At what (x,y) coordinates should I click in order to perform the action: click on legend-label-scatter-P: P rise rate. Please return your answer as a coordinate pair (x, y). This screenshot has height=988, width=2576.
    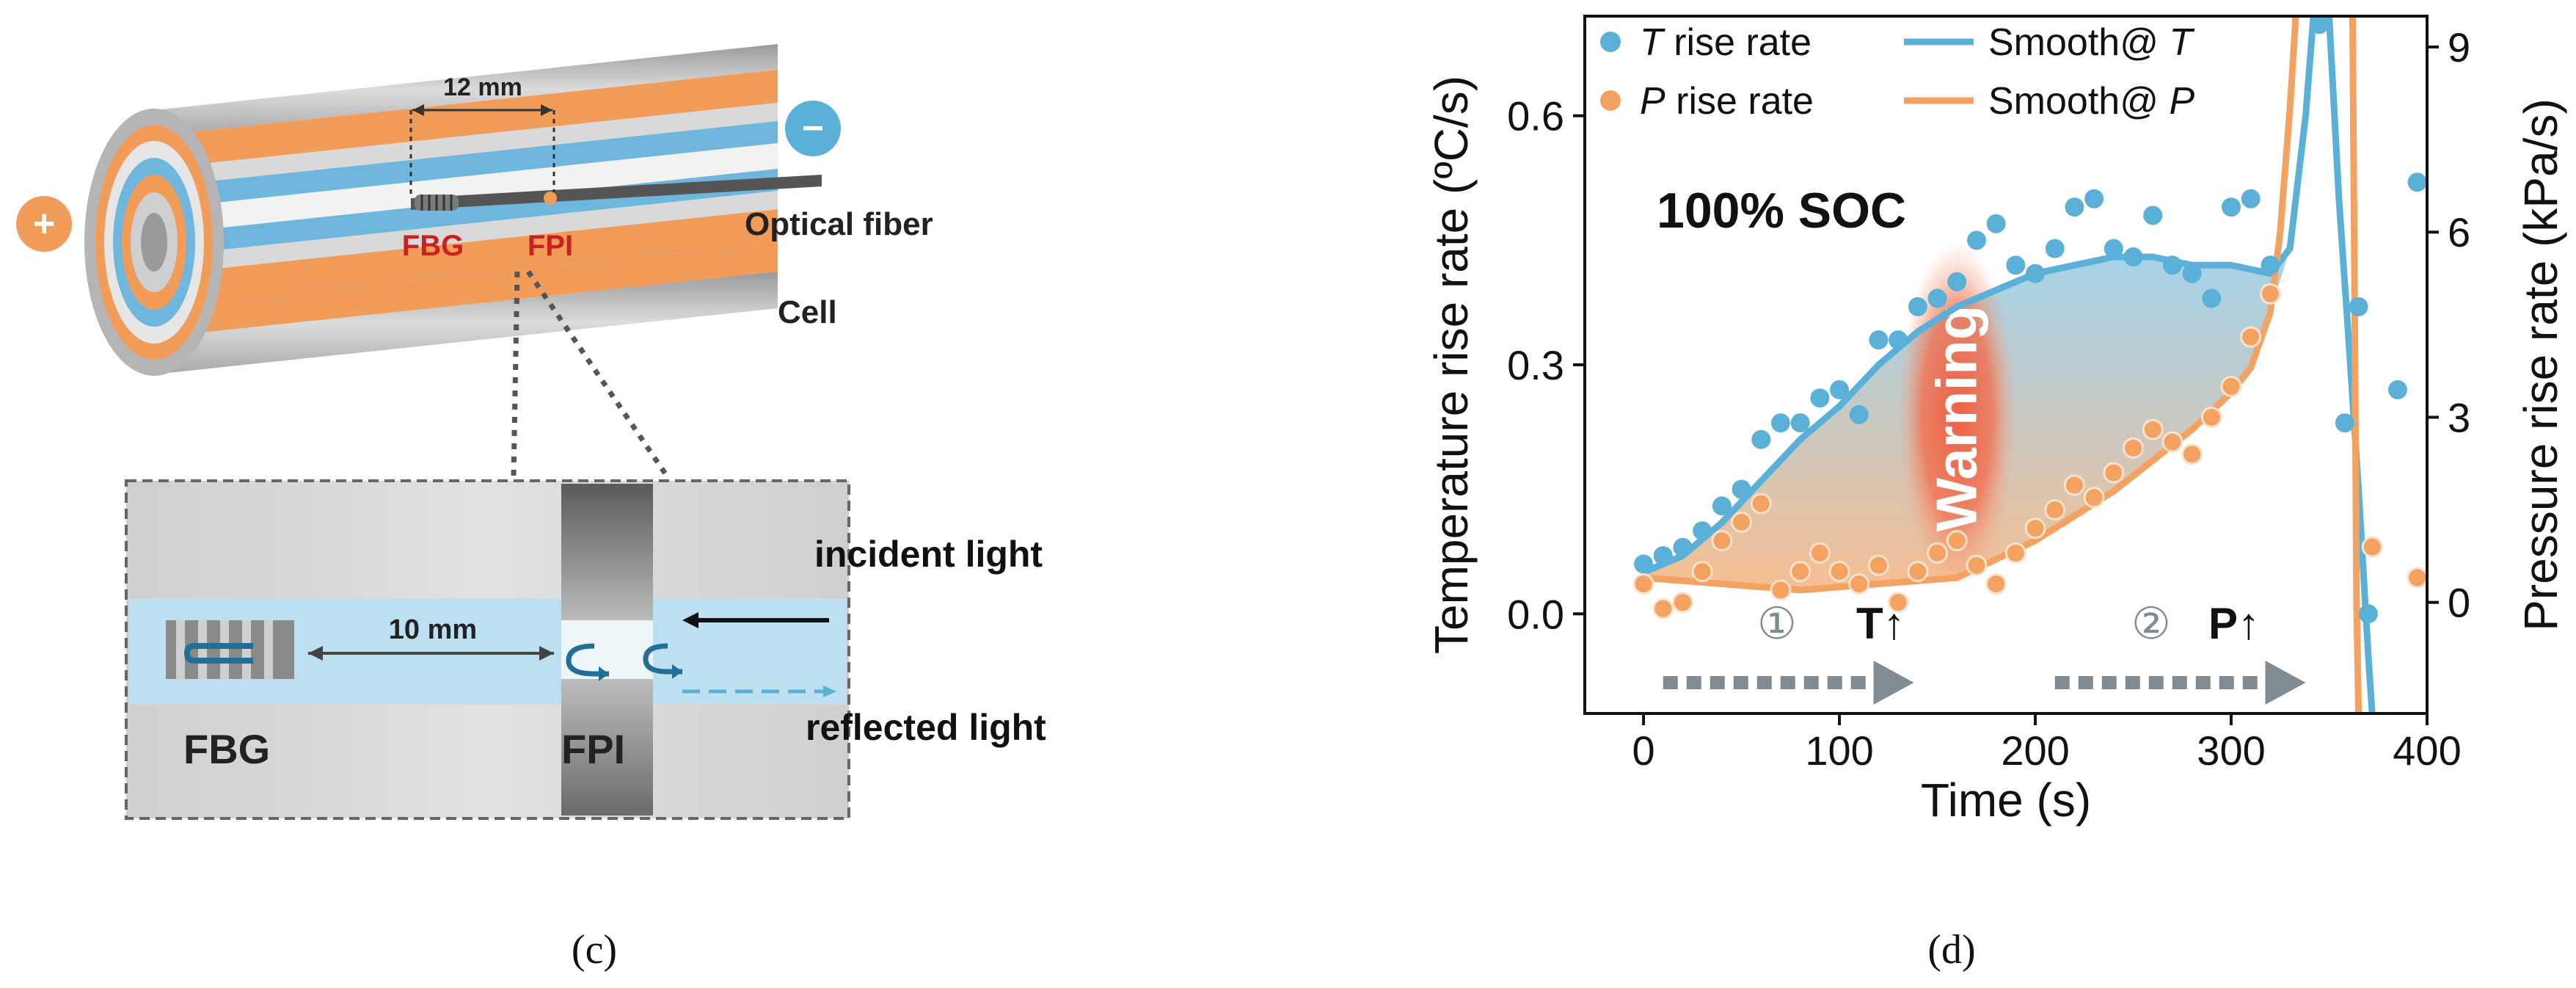
    Looking at the image, I should click on (1727, 101).